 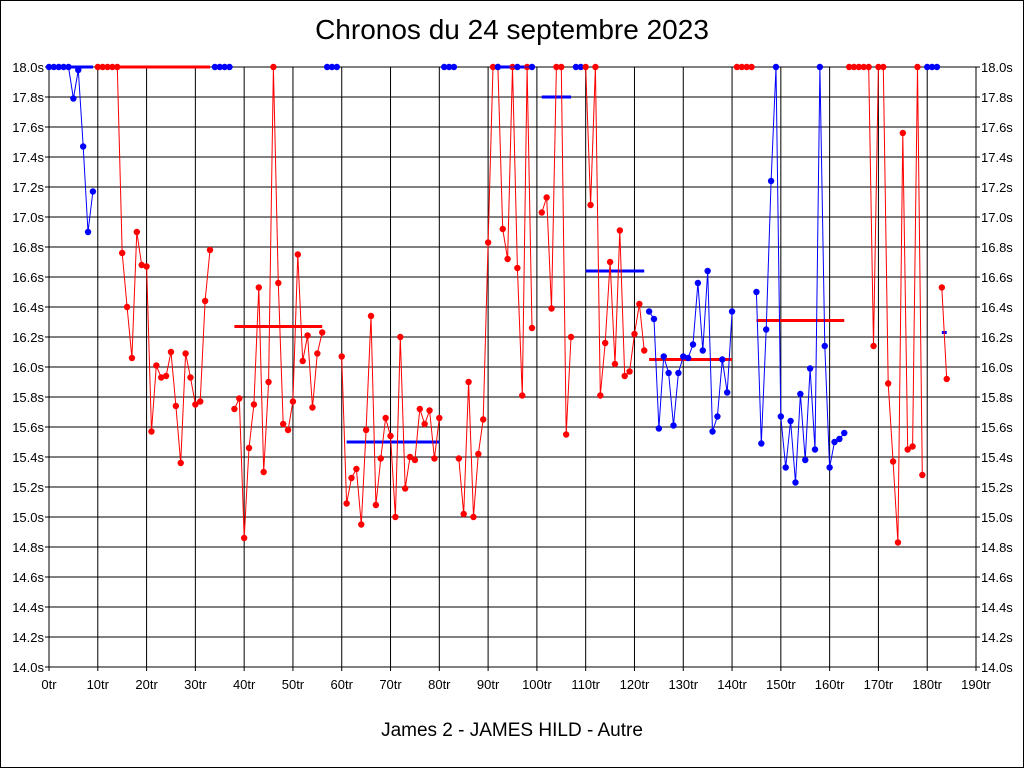 I want to click on y-tick-label-right: 14.2s, so click(x=997, y=637).